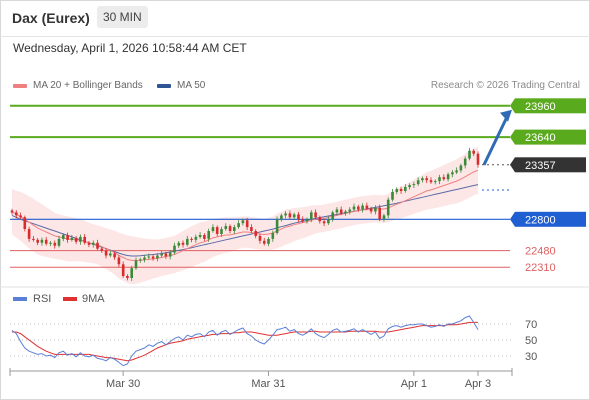  I want to click on level-label-support: 22310, so click(540, 268).